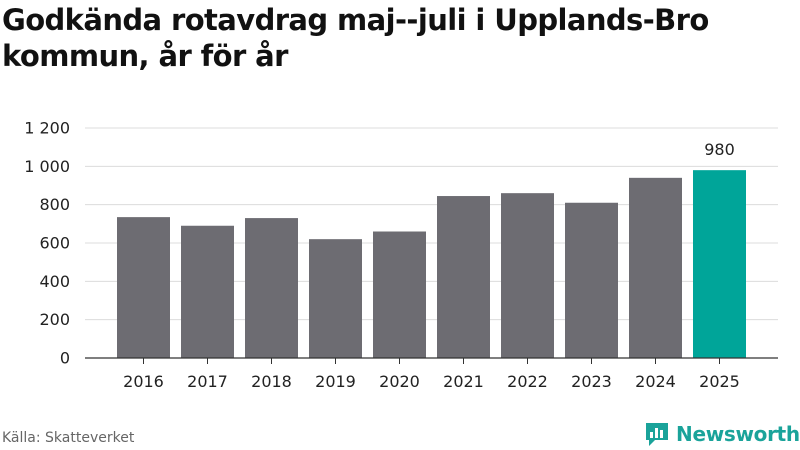 Image resolution: width=800 pixels, height=450 pixels. Describe the element at coordinates (207, 381) in the screenshot. I see `x-tick-label: 2017` at that location.